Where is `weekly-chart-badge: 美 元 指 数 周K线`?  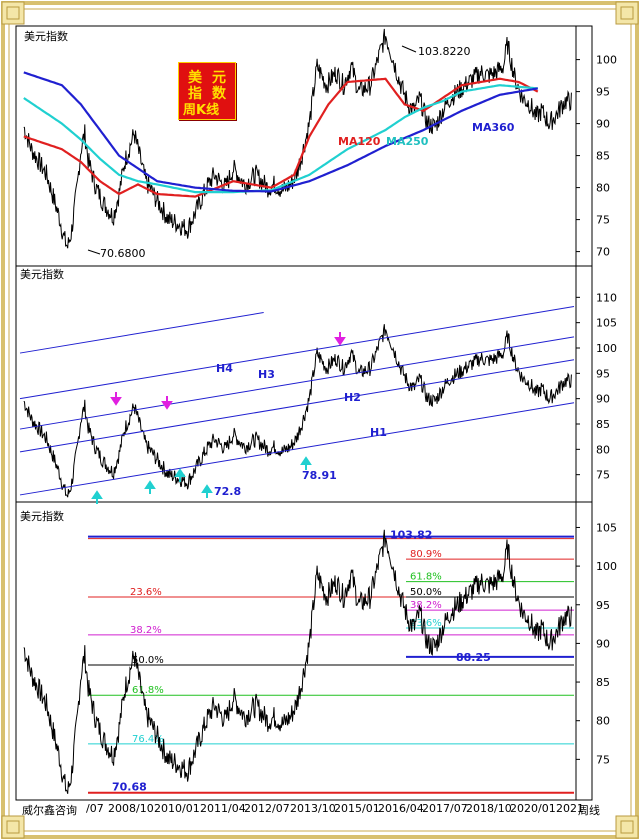 weekly-chart-badge: 美 元 指 数 周K线 is located at coordinates (207, 91).